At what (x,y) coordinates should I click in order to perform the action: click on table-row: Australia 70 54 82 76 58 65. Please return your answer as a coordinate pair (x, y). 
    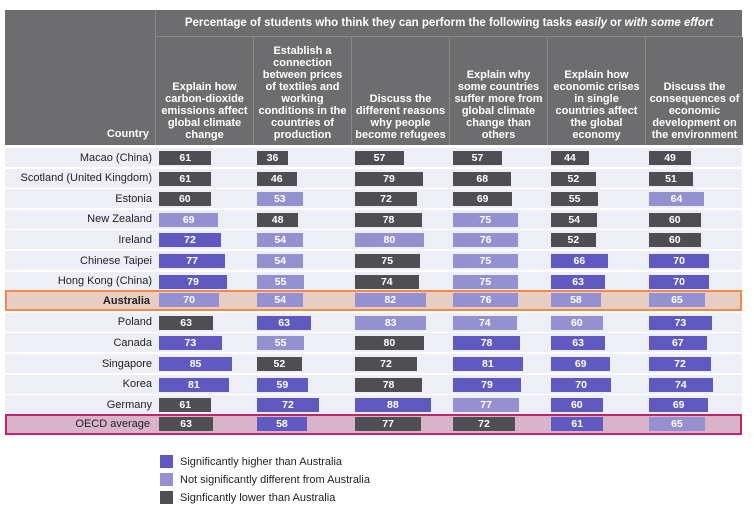
    Looking at the image, I should click on (373, 301).